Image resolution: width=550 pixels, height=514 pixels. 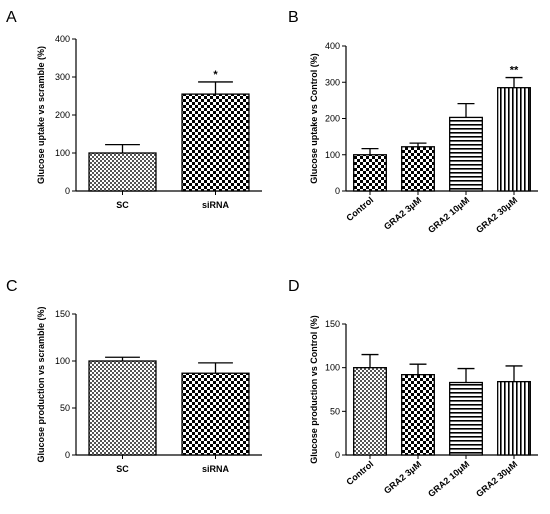 What do you see at coordinates (314, 118) in the screenshot?
I see `y-axis-title: Glucose uptake vs Control (%)` at bounding box center [314, 118].